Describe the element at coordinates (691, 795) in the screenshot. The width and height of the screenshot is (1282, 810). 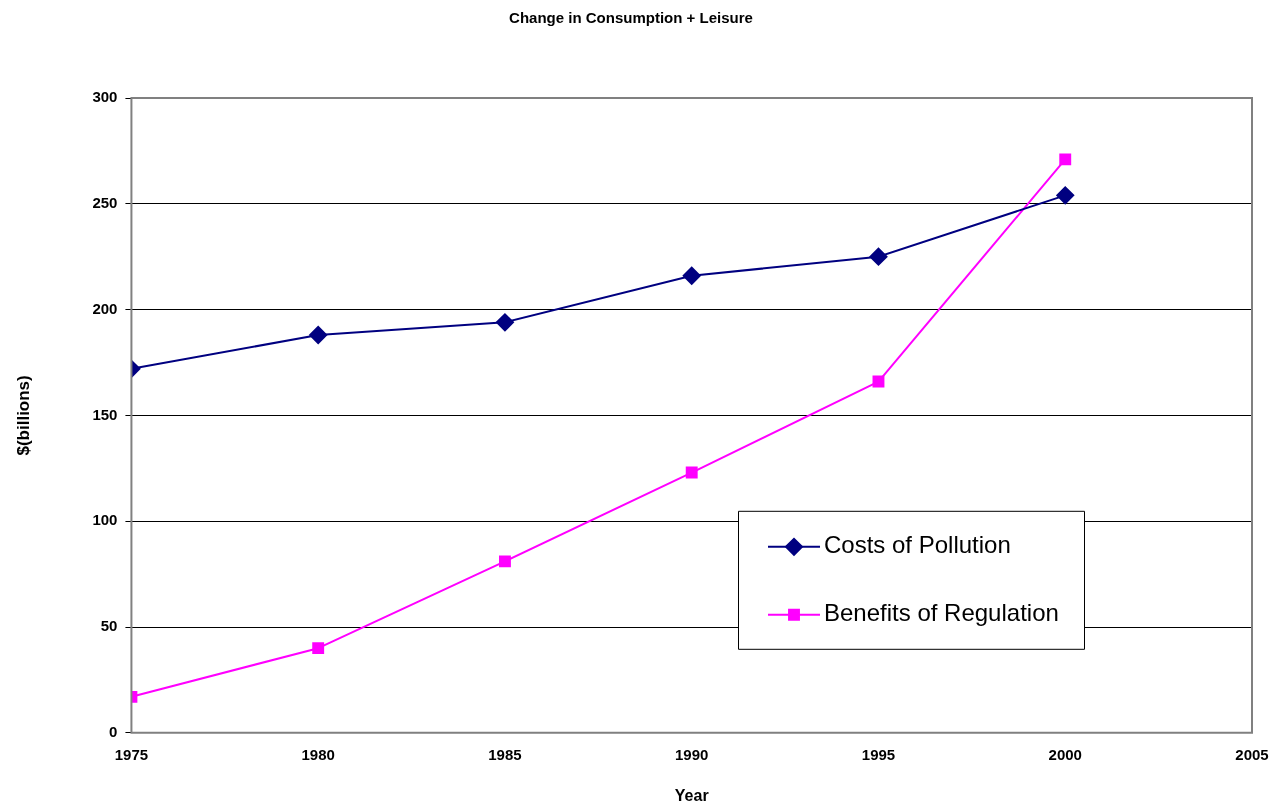
I see `x-axis-title: Year` at that location.